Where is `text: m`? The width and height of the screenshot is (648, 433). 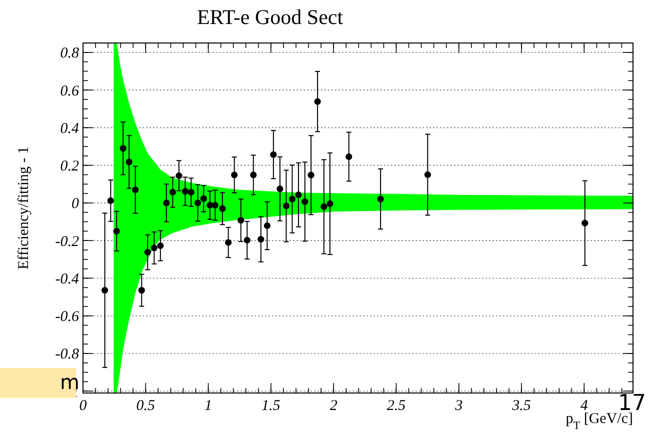
text: m is located at coordinates (70, 382).